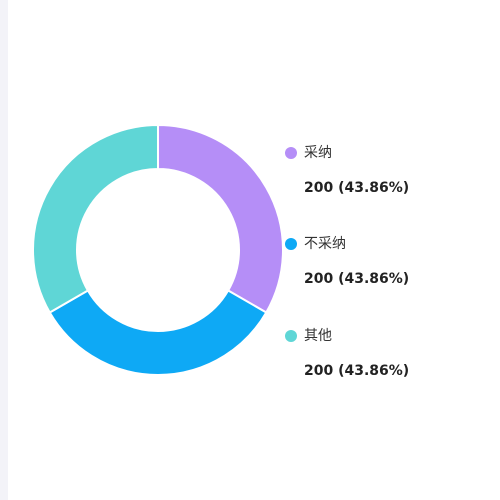 The width and height of the screenshot is (500, 500). I want to click on legend-item-adopted: 采纳 200 (43.86%), so click(384, 172).